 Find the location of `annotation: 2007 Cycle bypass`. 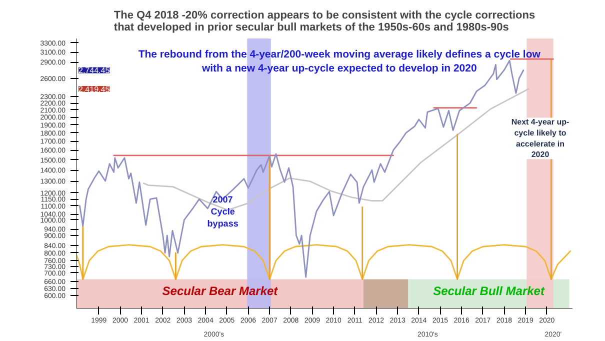

annotation: 2007 Cycle bypass is located at coordinates (222, 211).